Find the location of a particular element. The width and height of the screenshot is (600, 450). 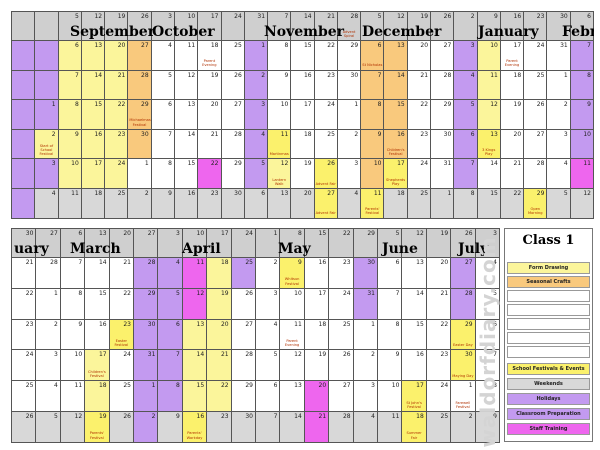

week-header-cell: 12 is located at coordinates (396, 26).